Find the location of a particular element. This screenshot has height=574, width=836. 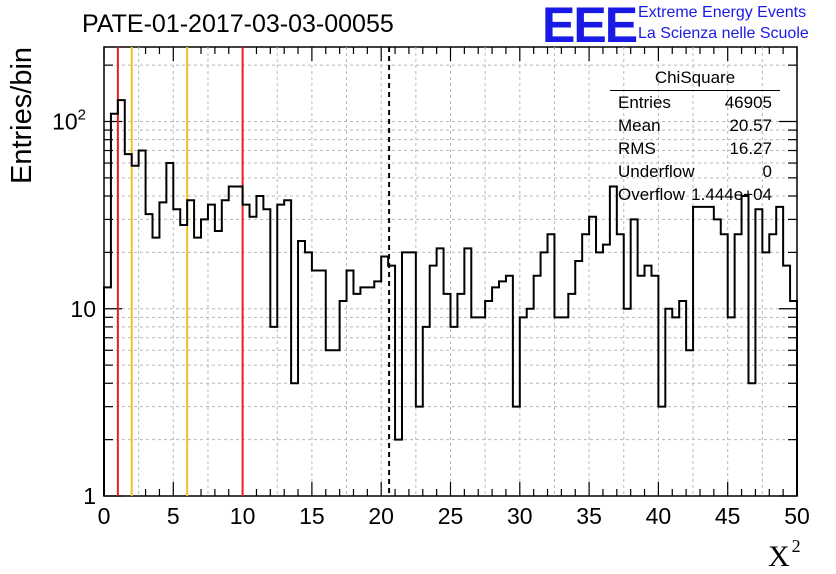

x-tick-label: 45 is located at coordinates (728, 516).